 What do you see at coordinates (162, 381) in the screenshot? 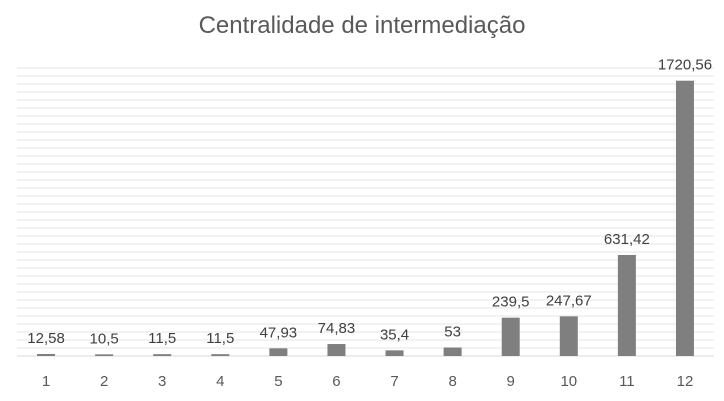
I see `x-tick-label-3: 3` at bounding box center [162, 381].